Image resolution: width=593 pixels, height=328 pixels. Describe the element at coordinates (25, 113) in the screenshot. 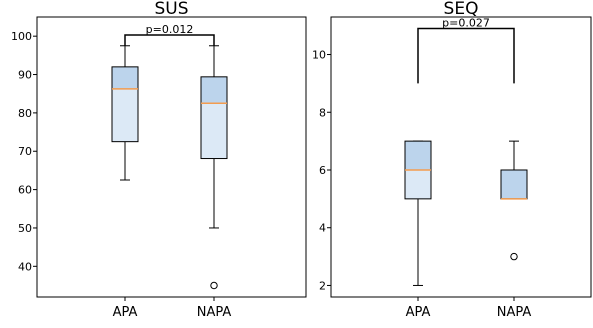

I see `y-tick-label: 80` at that location.